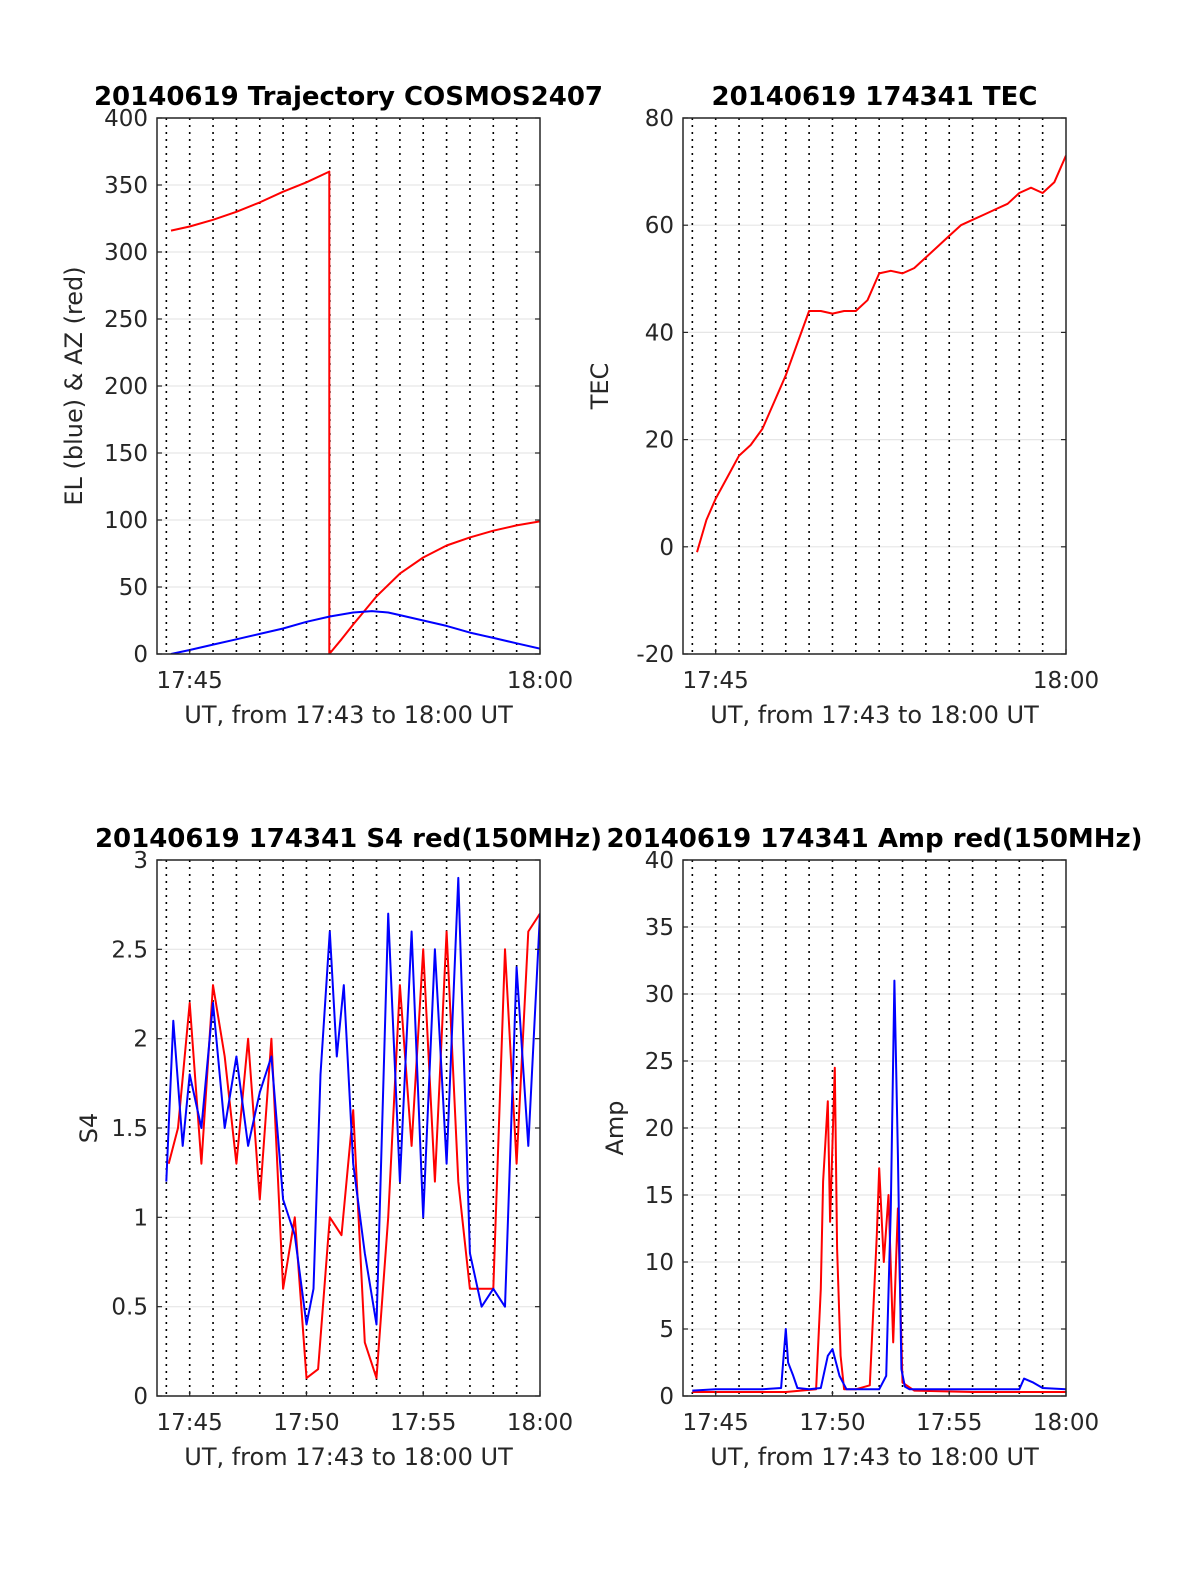 This screenshot has height=1575, width=1200. Describe the element at coordinates (659, 1263) in the screenshot. I see `amp-ytick-label: 10` at that location.